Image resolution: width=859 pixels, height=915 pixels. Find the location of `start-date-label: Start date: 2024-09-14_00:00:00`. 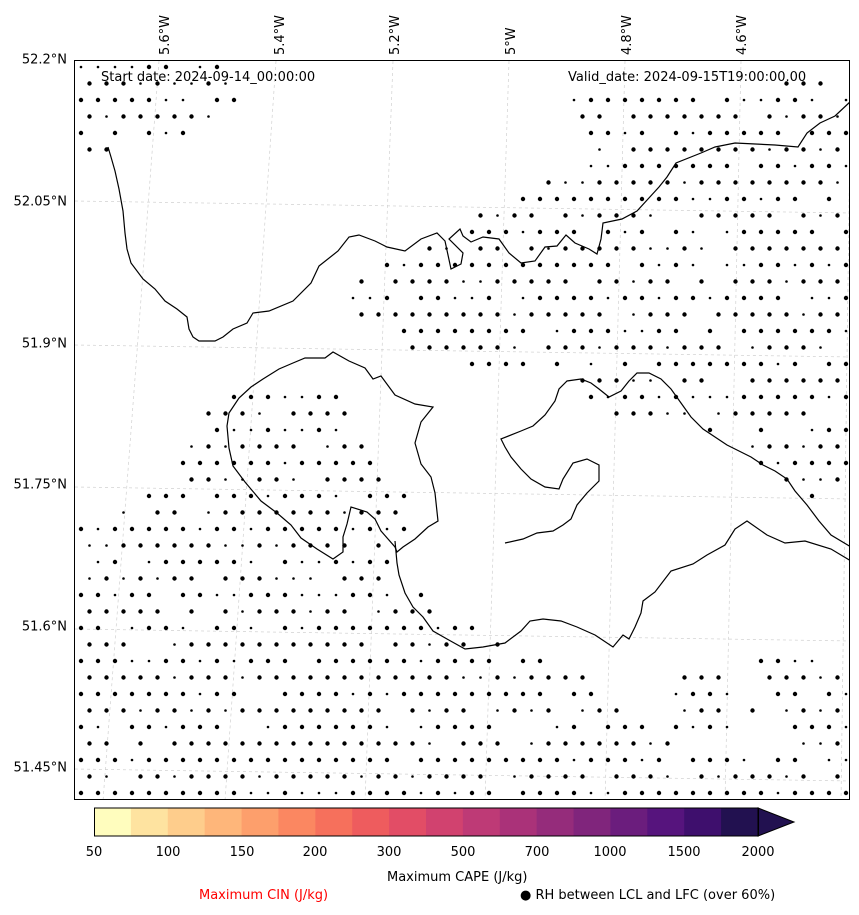

start-date-label: Start date: 2024-09-14_00:00:00 is located at coordinates (208, 77).